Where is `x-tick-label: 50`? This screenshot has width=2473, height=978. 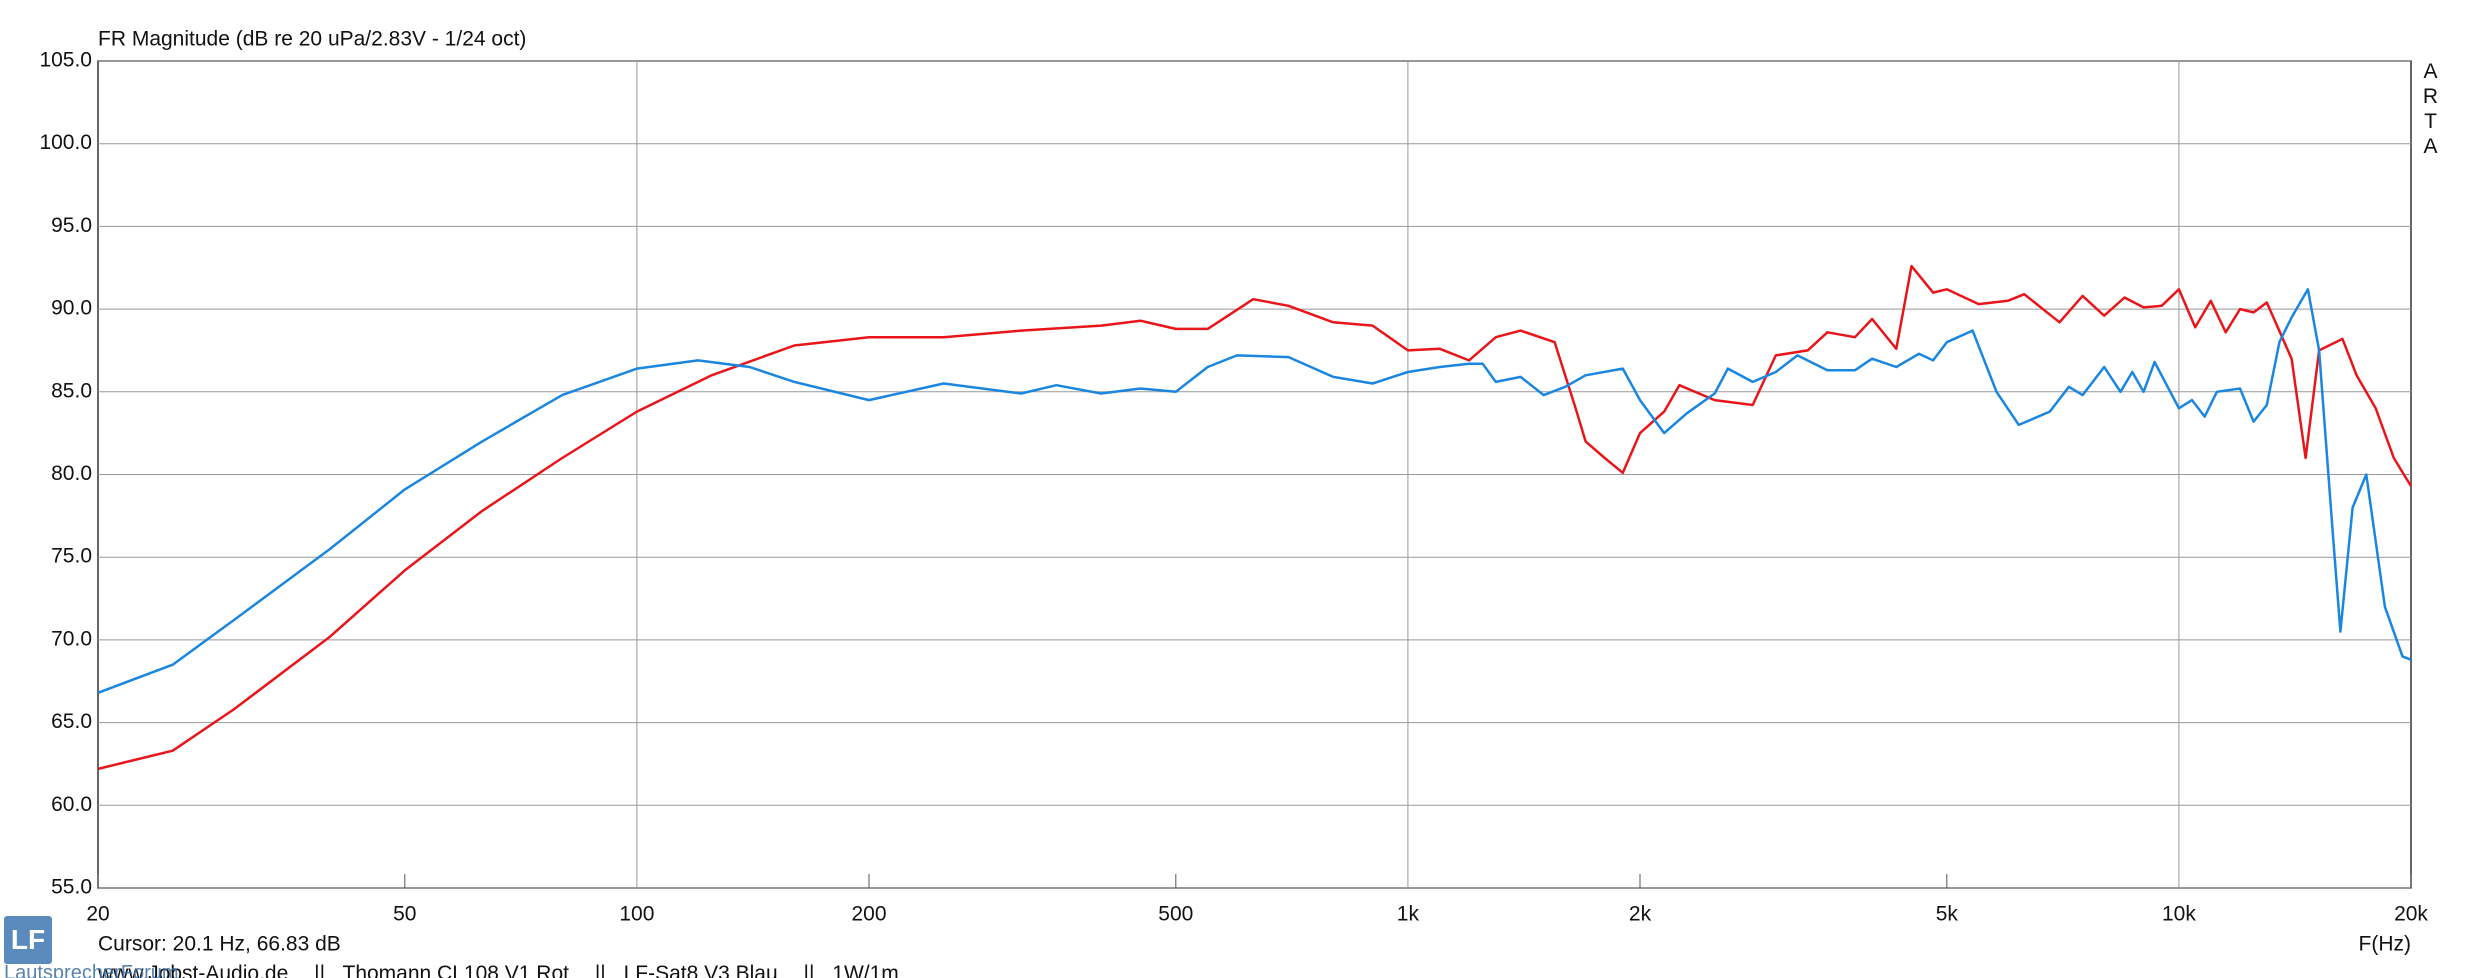 x-tick-label: 50 is located at coordinates (404, 914).